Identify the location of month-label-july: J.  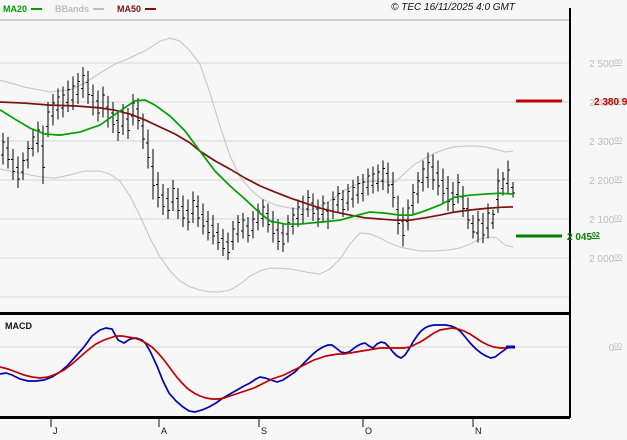
(55, 431).